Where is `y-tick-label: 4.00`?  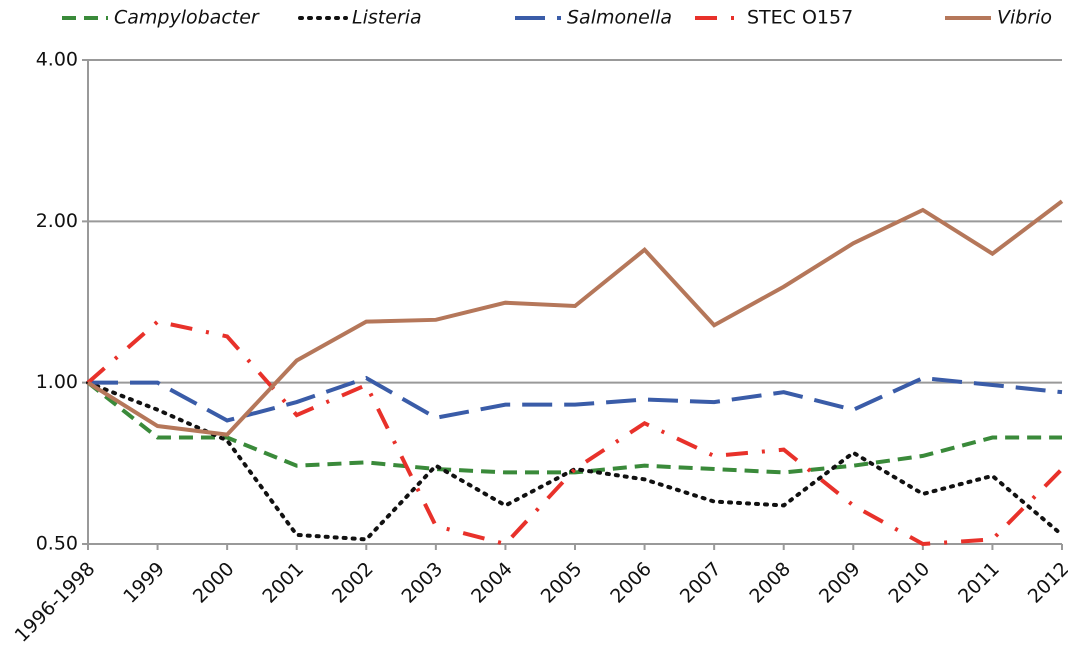 y-tick-label: 4.00 is located at coordinates (57, 60).